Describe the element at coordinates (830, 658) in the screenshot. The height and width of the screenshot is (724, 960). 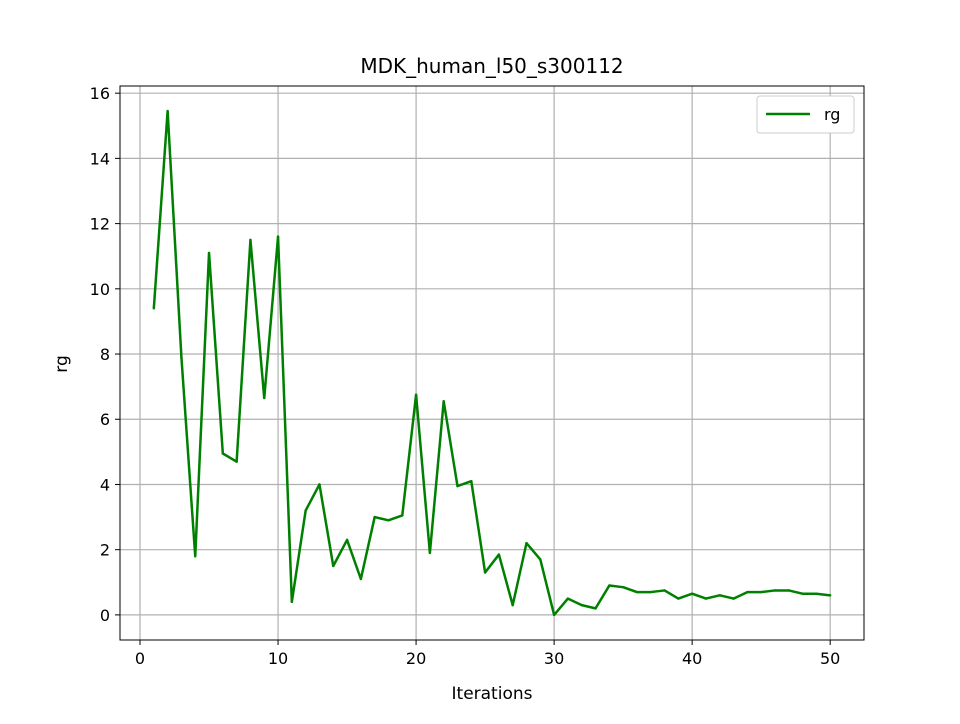
I see `x-tick-label: 50` at that location.